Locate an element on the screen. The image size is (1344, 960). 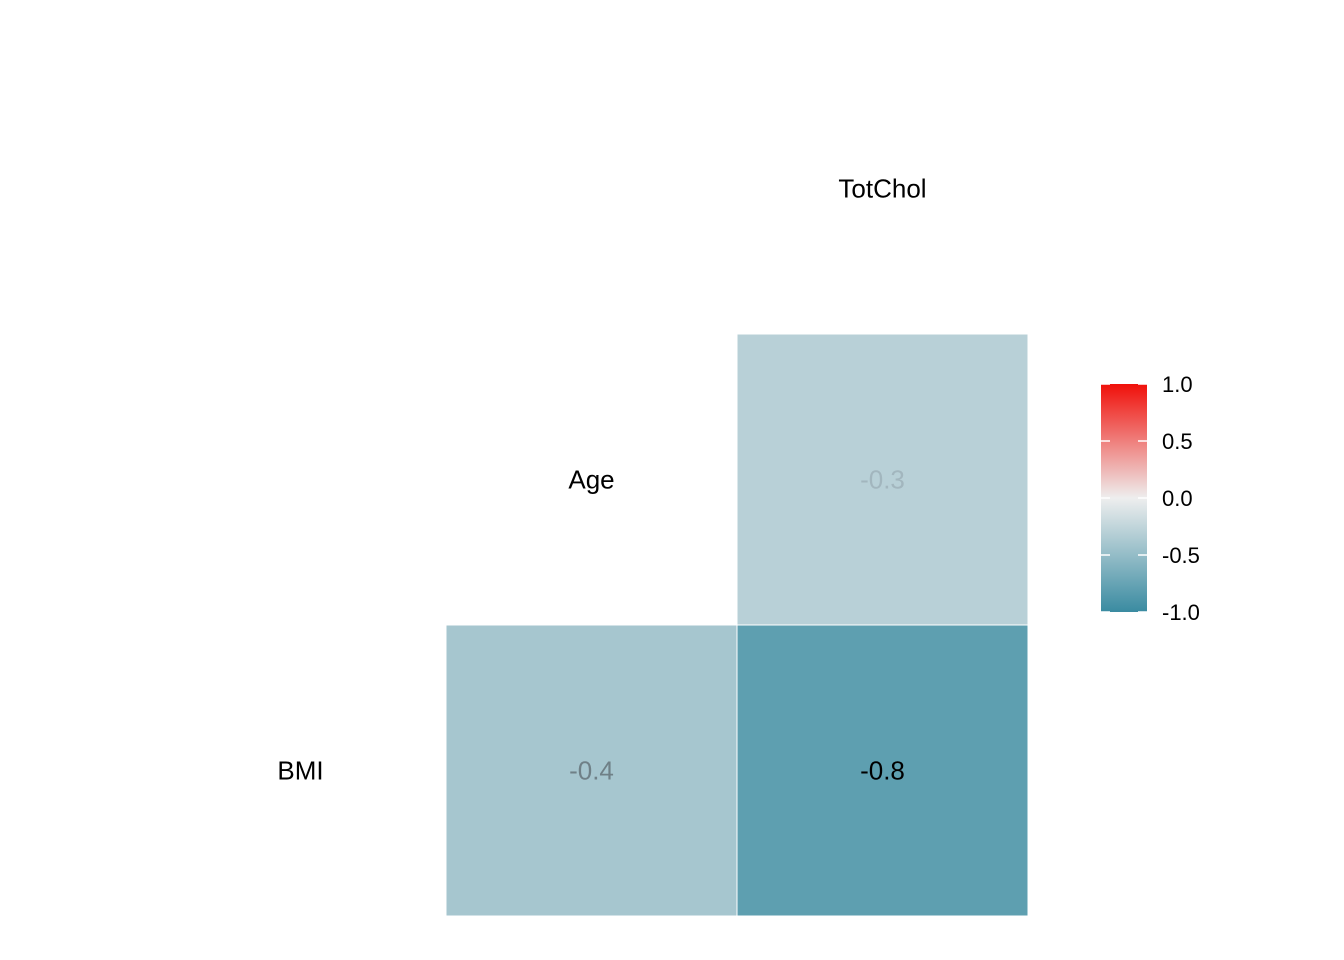
heatmap-cell-age-totchol is located at coordinates (882, 479).